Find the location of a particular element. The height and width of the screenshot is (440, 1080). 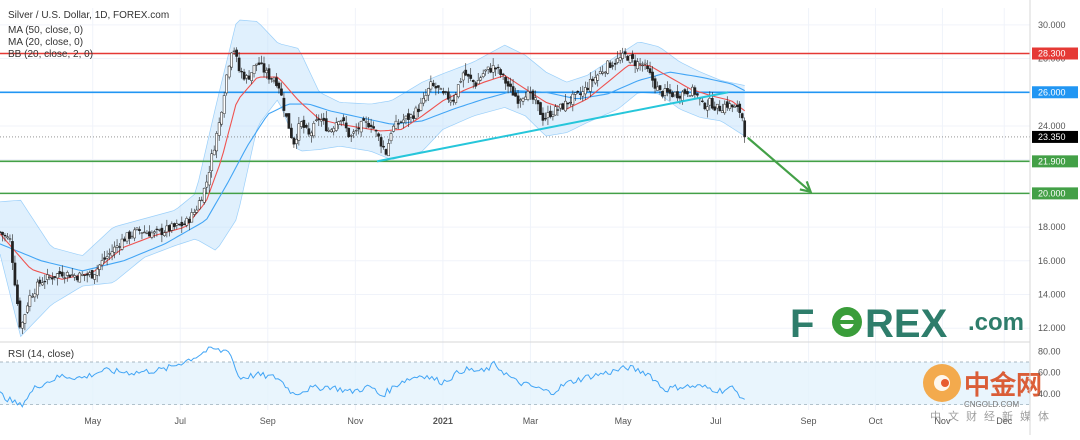

time-axis: May Jul Sep Nov 2021 Mar May Jul Sep Oct Nov Dec is located at coordinates (548, 421).